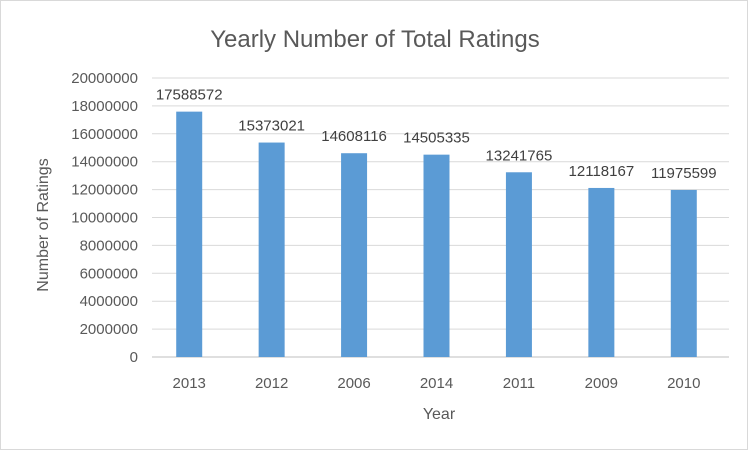 This screenshot has width=748, height=451. Describe the element at coordinates (375, 39) in the screenshot. I see `chart-title: Yearly Number of Total Ratings` at that location.